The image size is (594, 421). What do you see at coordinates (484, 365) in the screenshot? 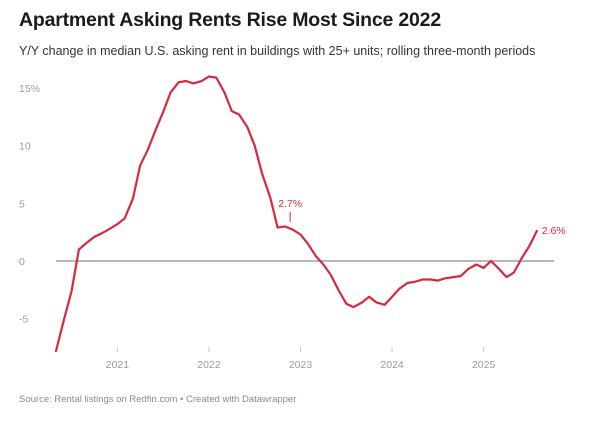
I see `x-tick-label: 2025` at bounding box center [484, 365].